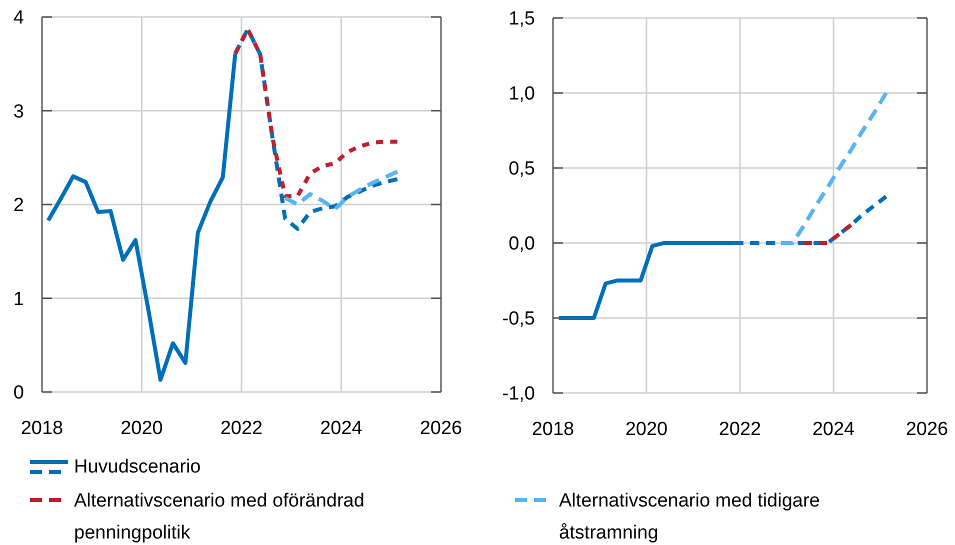 The height and width of the screenshot is (545, 955). What do you see at coordinates (521, 94) in the screenshot?
I see `y-tick-label: 1,0` at bounding box center [521, 94].